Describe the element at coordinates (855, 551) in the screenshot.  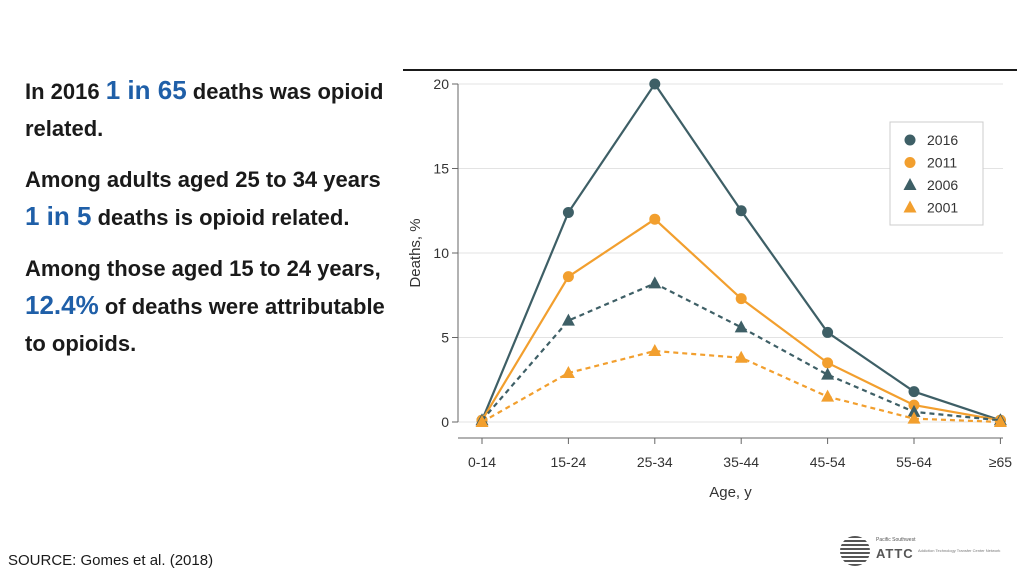
I see `attc-logo-icon` at that location.